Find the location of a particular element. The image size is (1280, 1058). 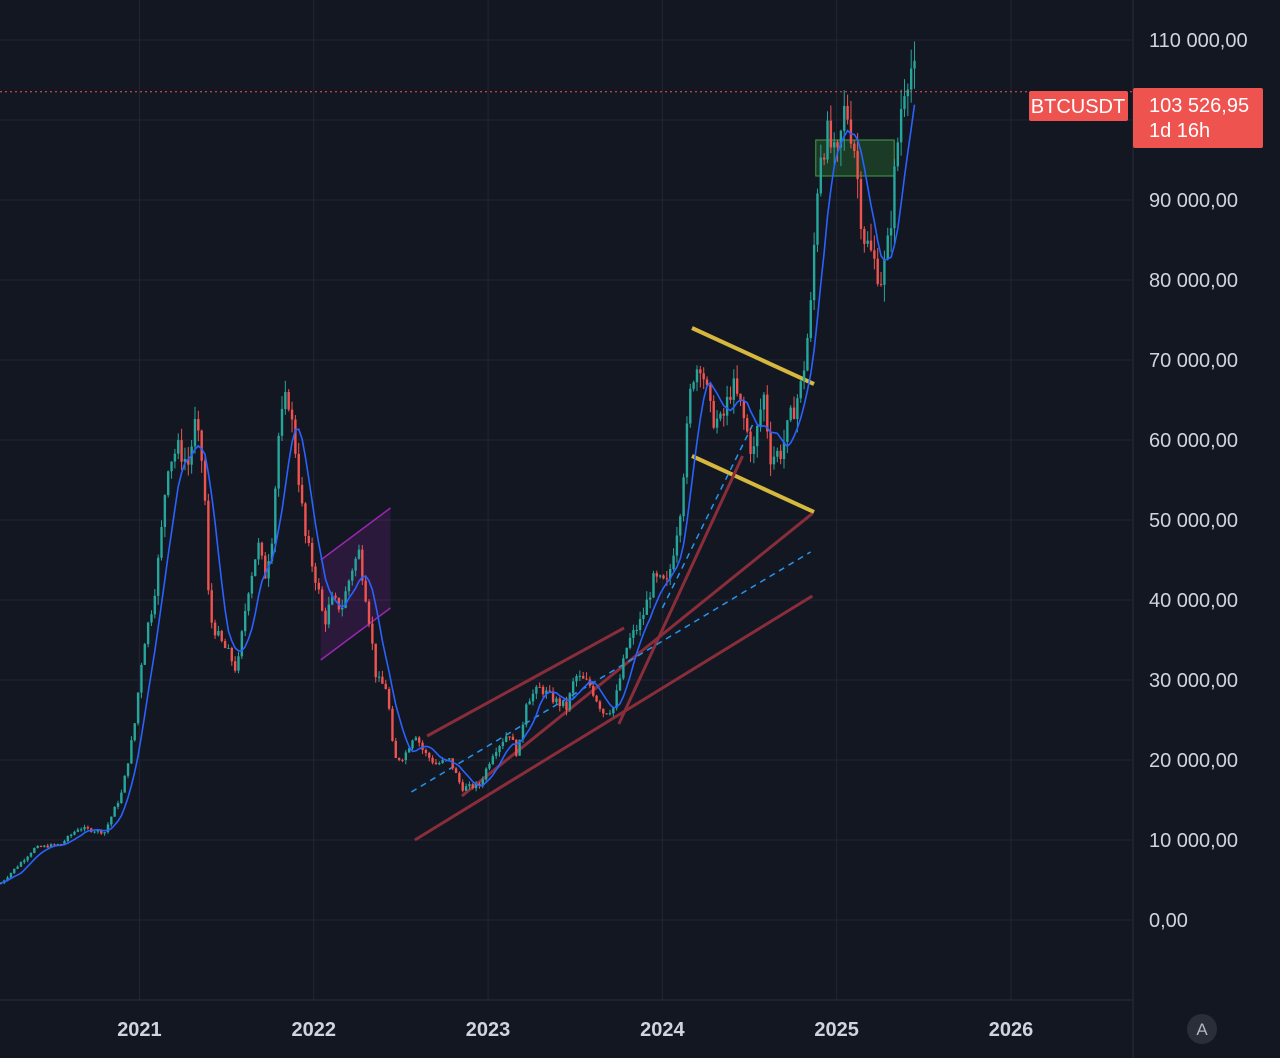

auto-scale-label: A is located at coordinates (1202, 1029).